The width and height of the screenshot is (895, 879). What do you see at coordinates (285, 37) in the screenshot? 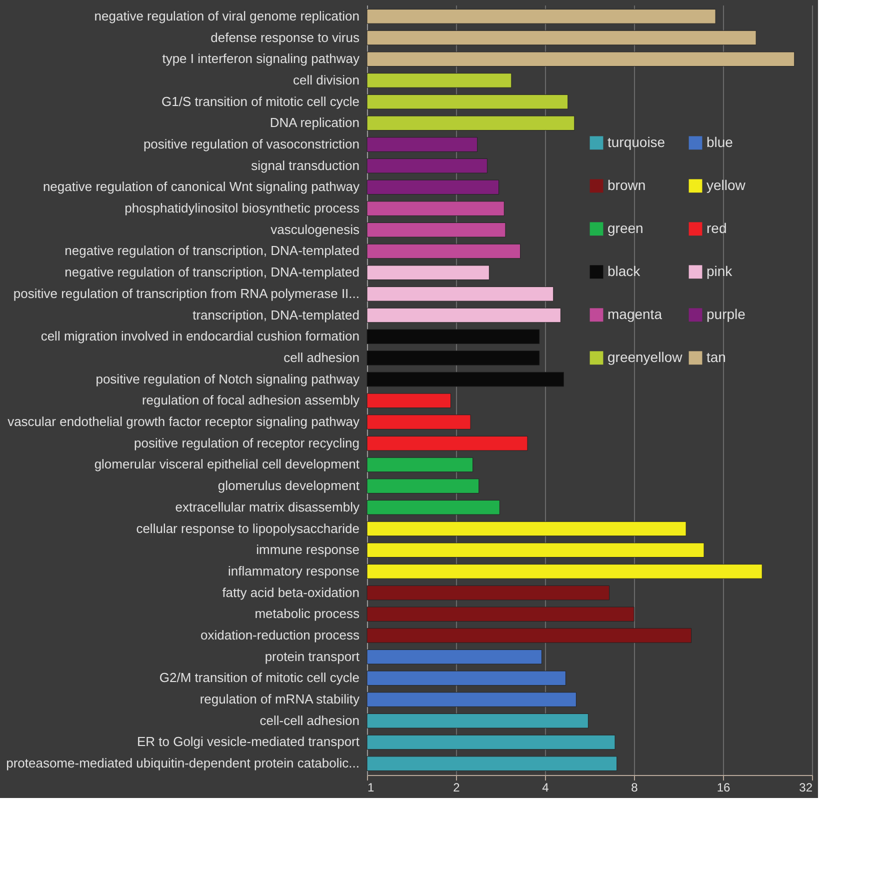
I see `y-tick-label: defense response to virus` at bounding box center [285, 37].